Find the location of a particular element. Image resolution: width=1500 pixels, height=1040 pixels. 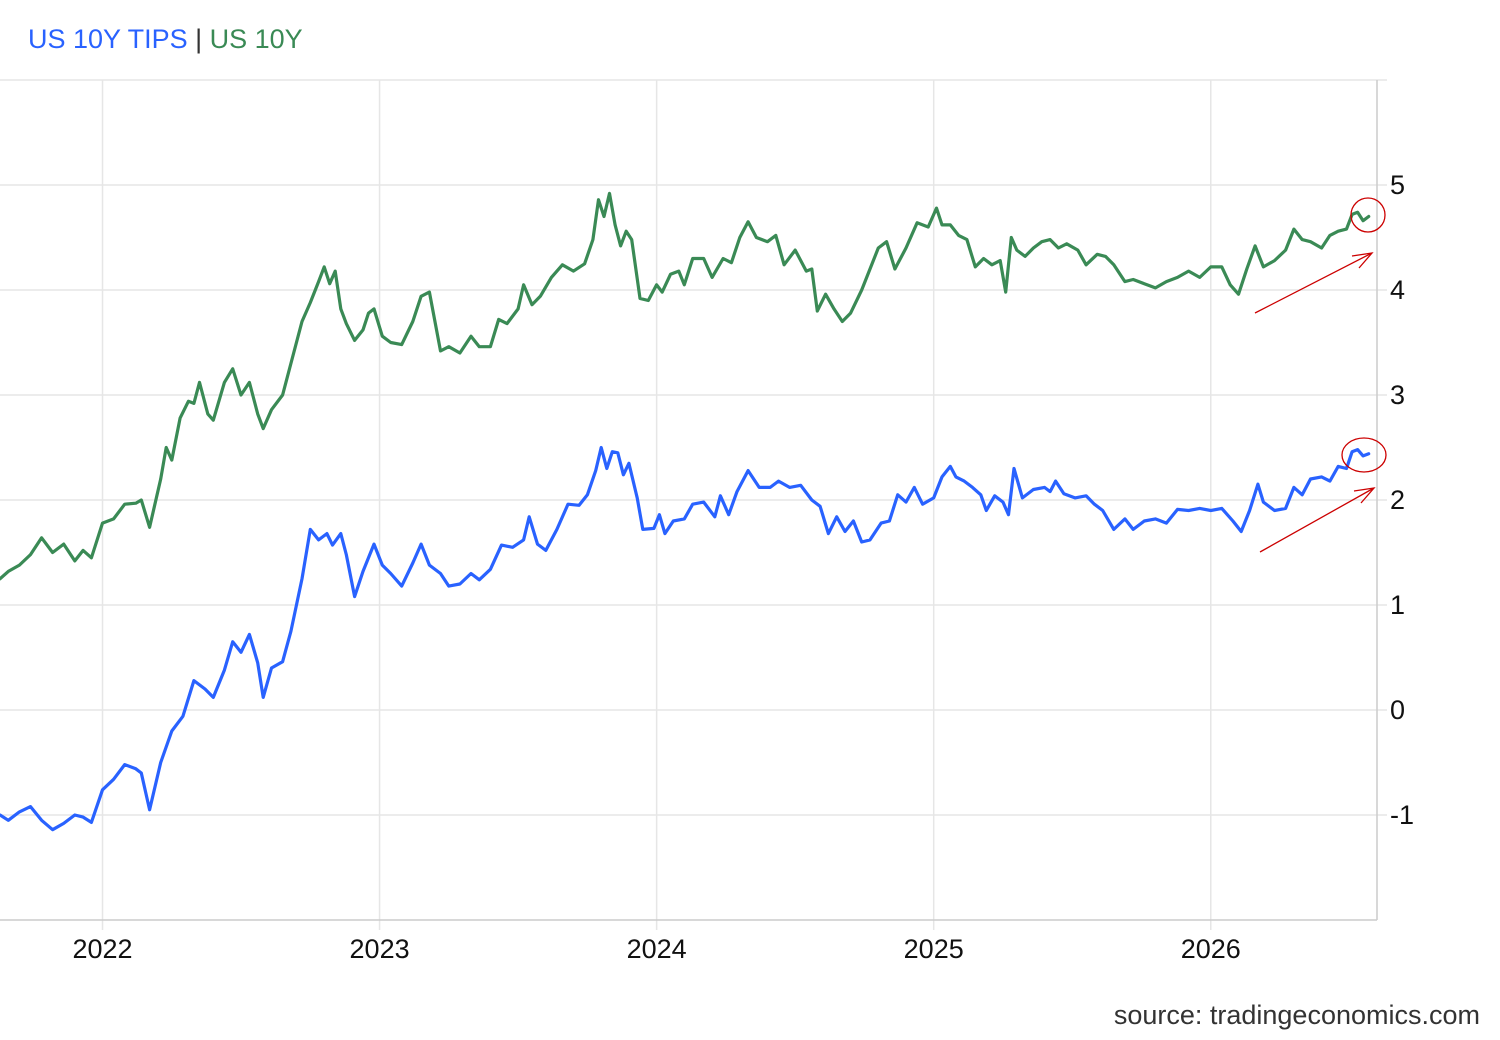

annotation-circle-us10y is located at coordinates (1368, 215).